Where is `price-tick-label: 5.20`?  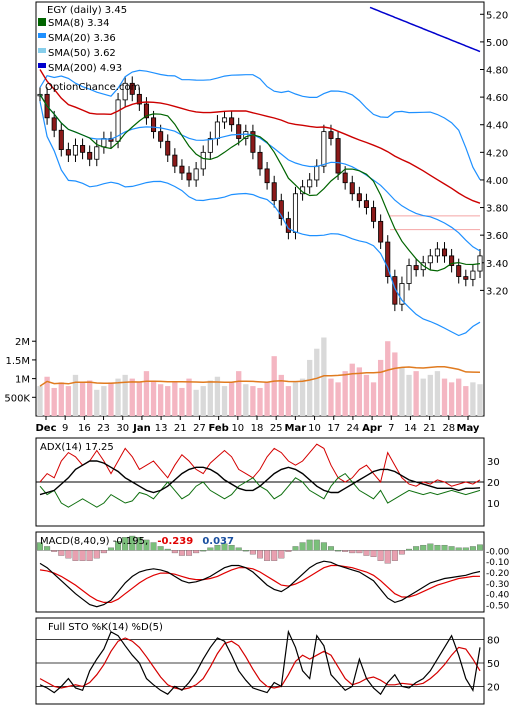
price-tick-label: 5.20 is located at coordinates (497, 15).